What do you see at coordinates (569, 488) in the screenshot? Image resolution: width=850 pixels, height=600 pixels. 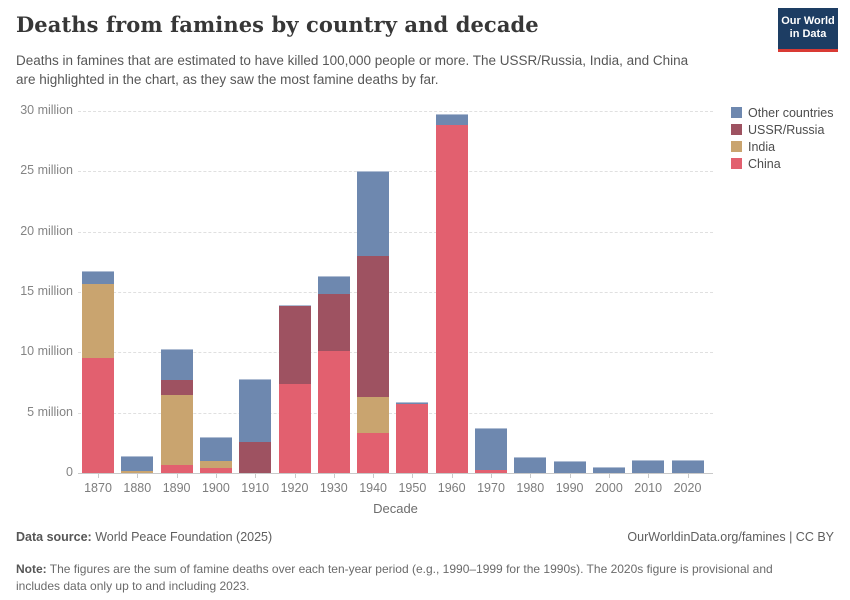 I see `x-axis-tick-label: 1990` at bounding box center [569, 488].